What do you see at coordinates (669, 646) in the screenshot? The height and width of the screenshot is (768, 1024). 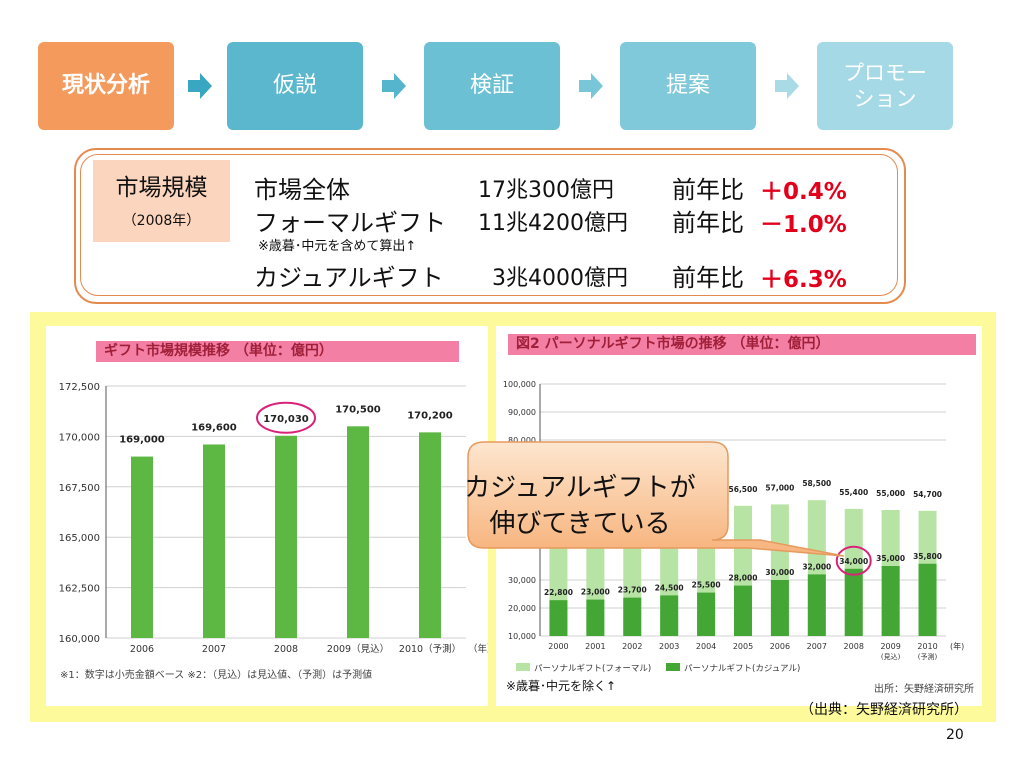 I see `x-tick-label: 2003` at bounding box center [669, 646].